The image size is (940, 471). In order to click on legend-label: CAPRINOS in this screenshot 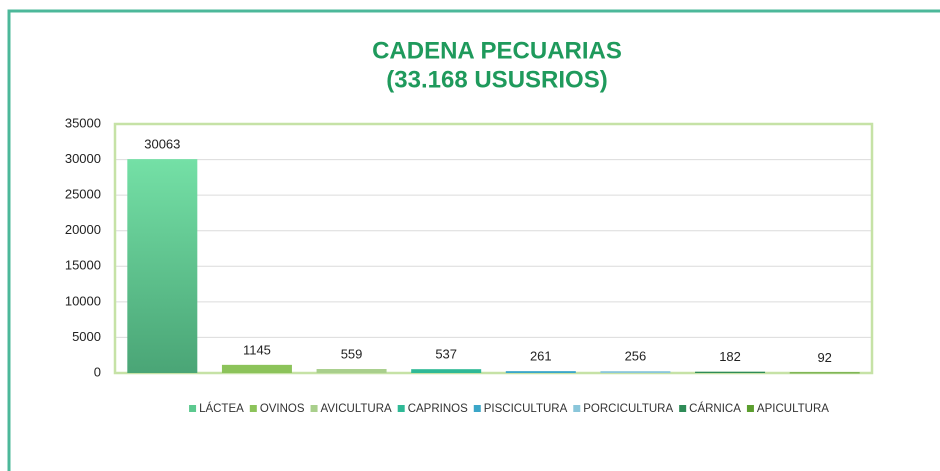, I will do `click(438, 409)`.